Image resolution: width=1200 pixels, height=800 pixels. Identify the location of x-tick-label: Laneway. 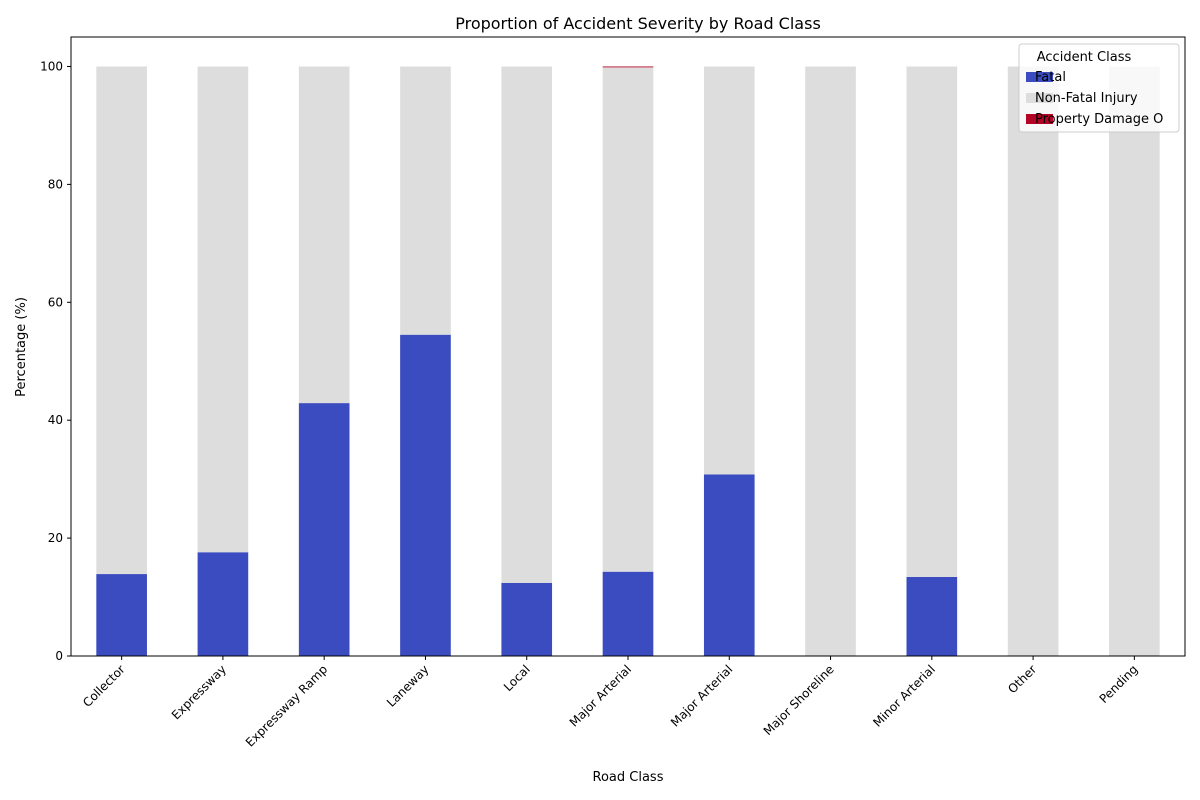
(408, 686).